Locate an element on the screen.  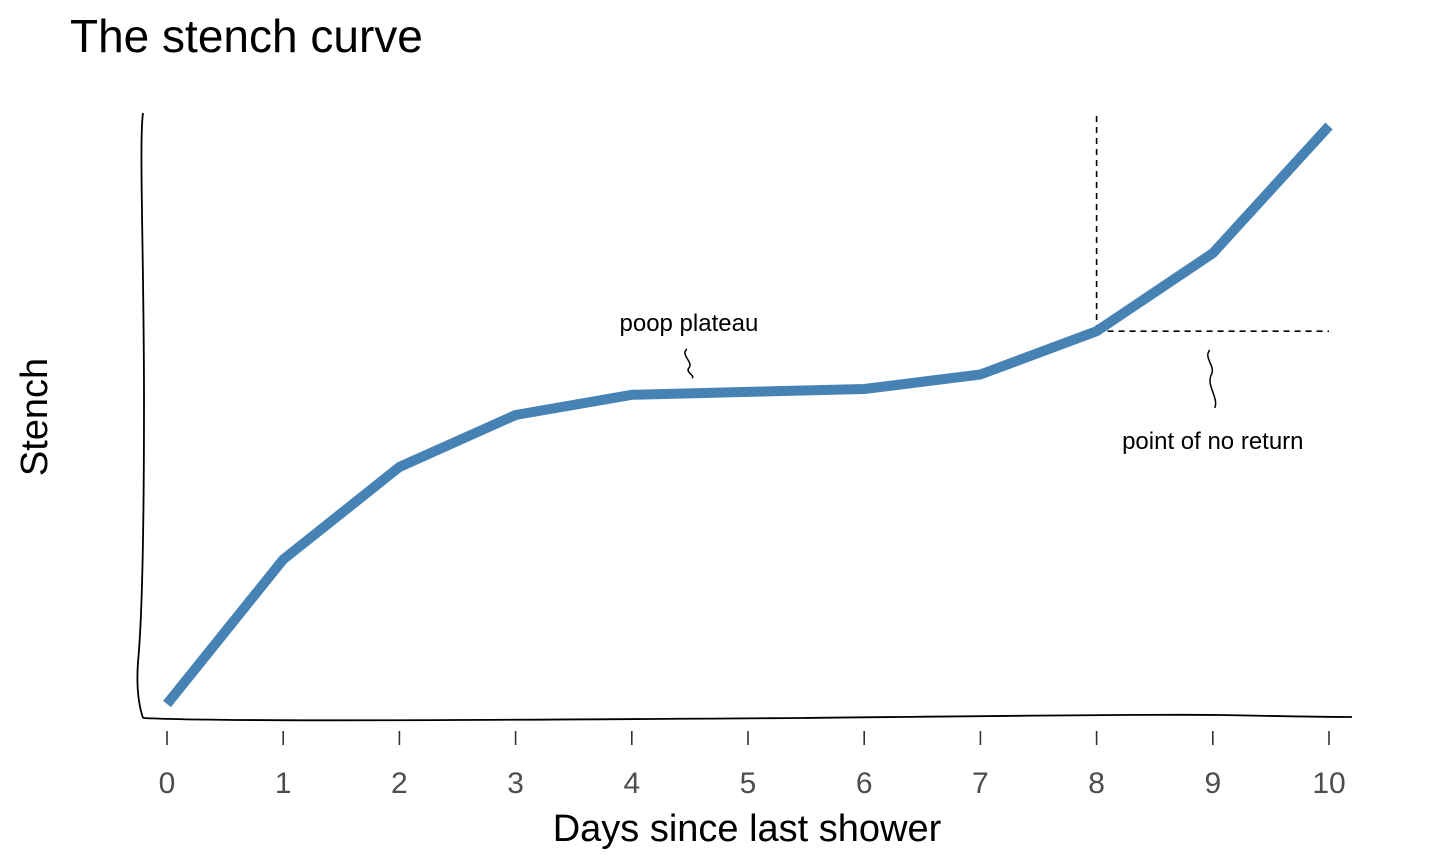
x-tick-label: 1 is located at coordinates (283, 783).